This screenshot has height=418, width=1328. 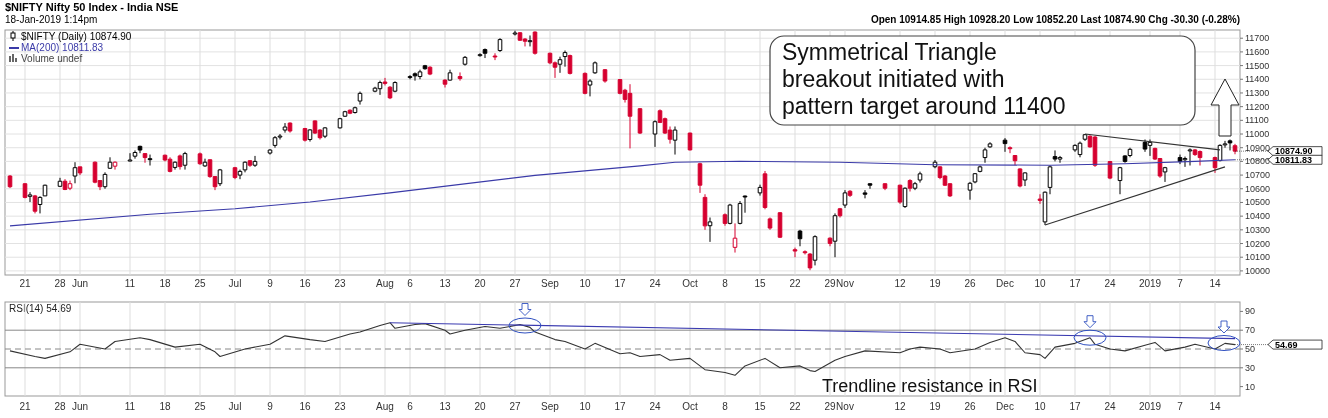 I want to click on x-tick-label: Jun, so click(x=80, y=283).